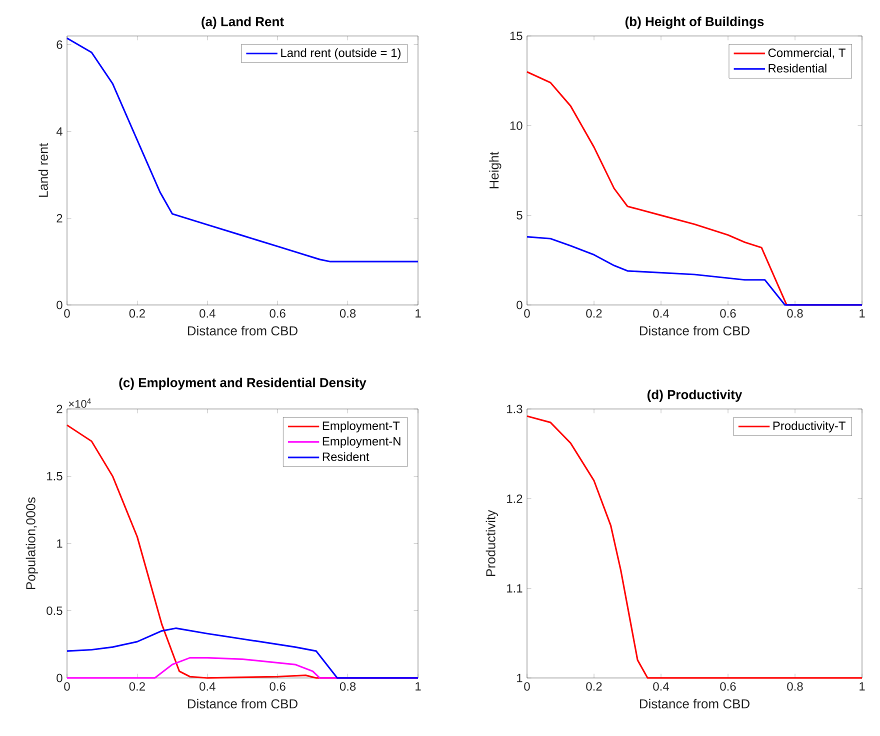 This screenshot has width=880, height=736. What do you see at coordinates (341, 54) in the screenshot?
I see `legend-label: Land rent (outside = 1)` at bounding box center [341, 54].